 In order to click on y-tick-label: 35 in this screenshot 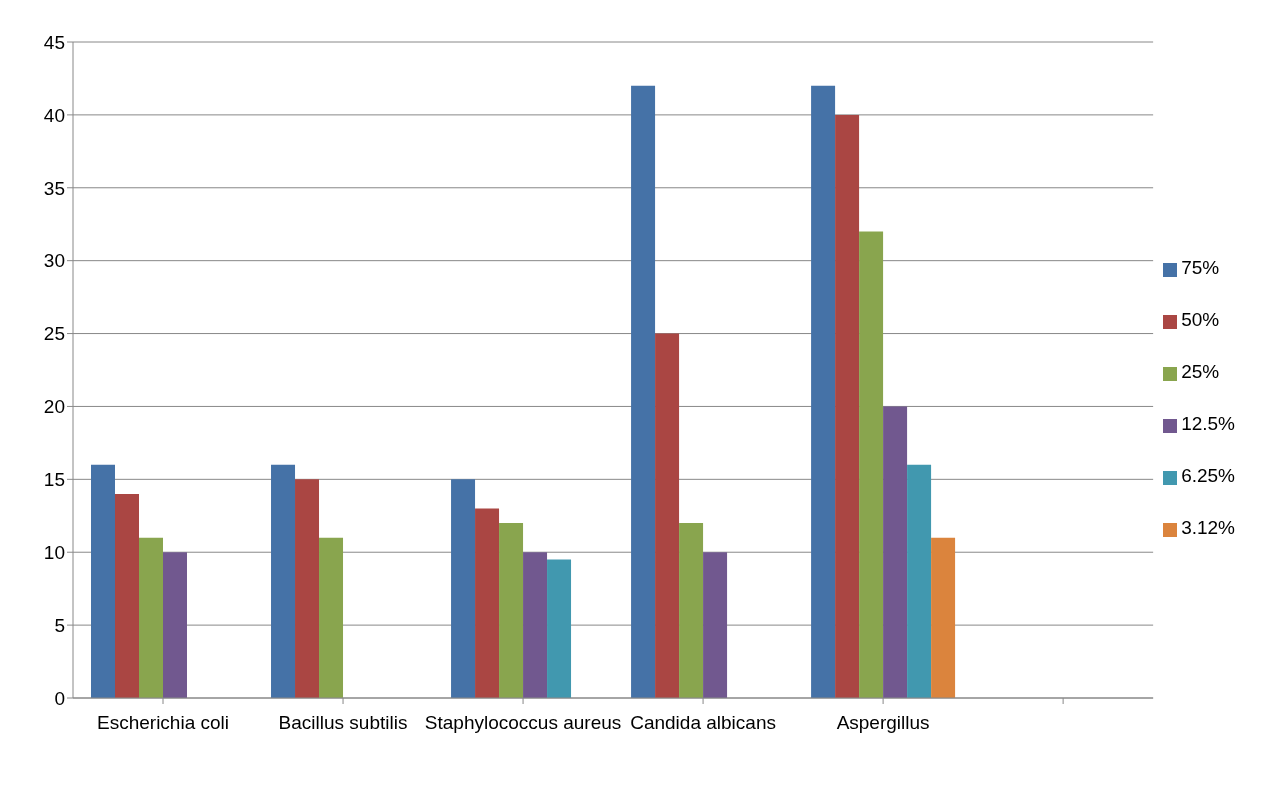, I will do `click(54, 188)`.